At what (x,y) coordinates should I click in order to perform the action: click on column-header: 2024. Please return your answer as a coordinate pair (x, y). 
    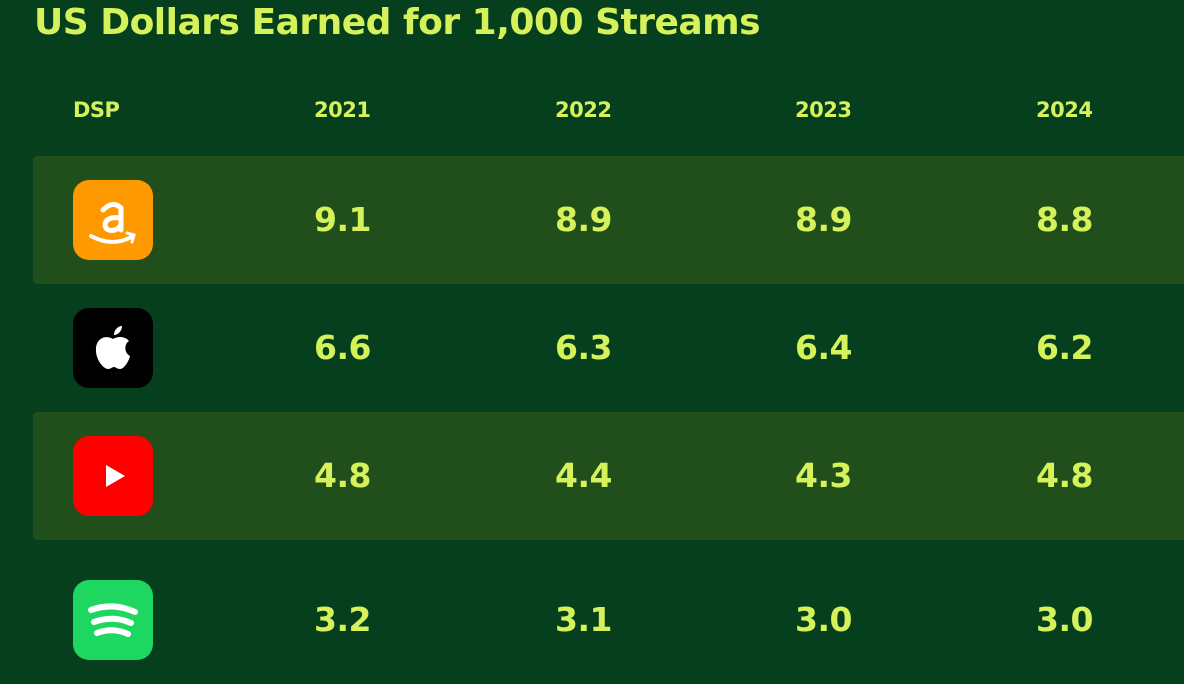
    Looking at the image, I should click on (1064, 110).